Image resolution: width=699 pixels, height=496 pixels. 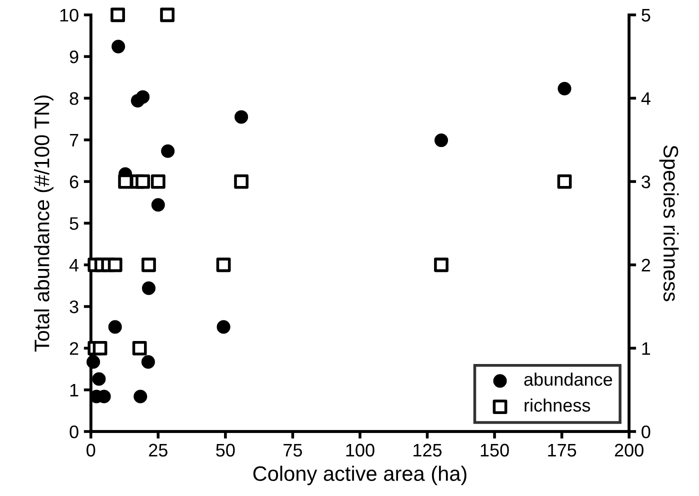 What do you see at coordinates (646, 181) in the screenshot?
I see `y2-tick-label: 3` at bounding box center [646, 181].